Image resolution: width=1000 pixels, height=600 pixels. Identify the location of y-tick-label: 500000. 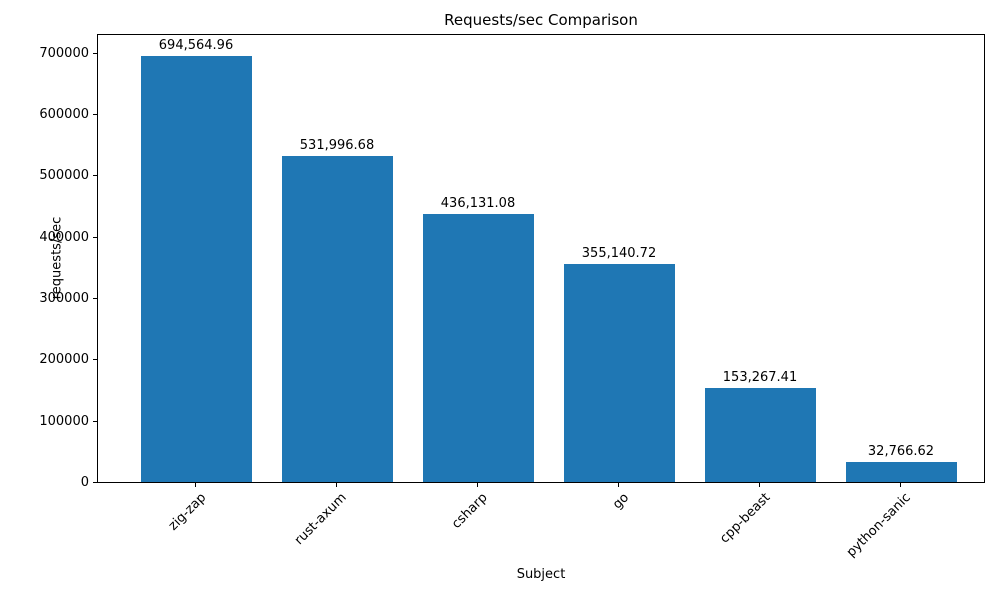
(64, 175).